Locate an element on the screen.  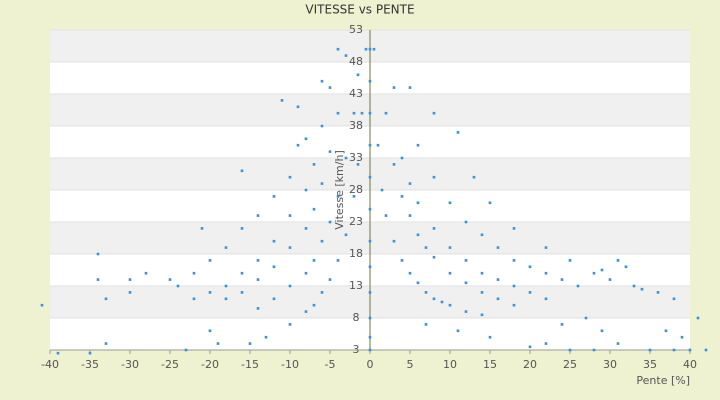
x-tick-label: -25 is located at coordinates (170, 364).